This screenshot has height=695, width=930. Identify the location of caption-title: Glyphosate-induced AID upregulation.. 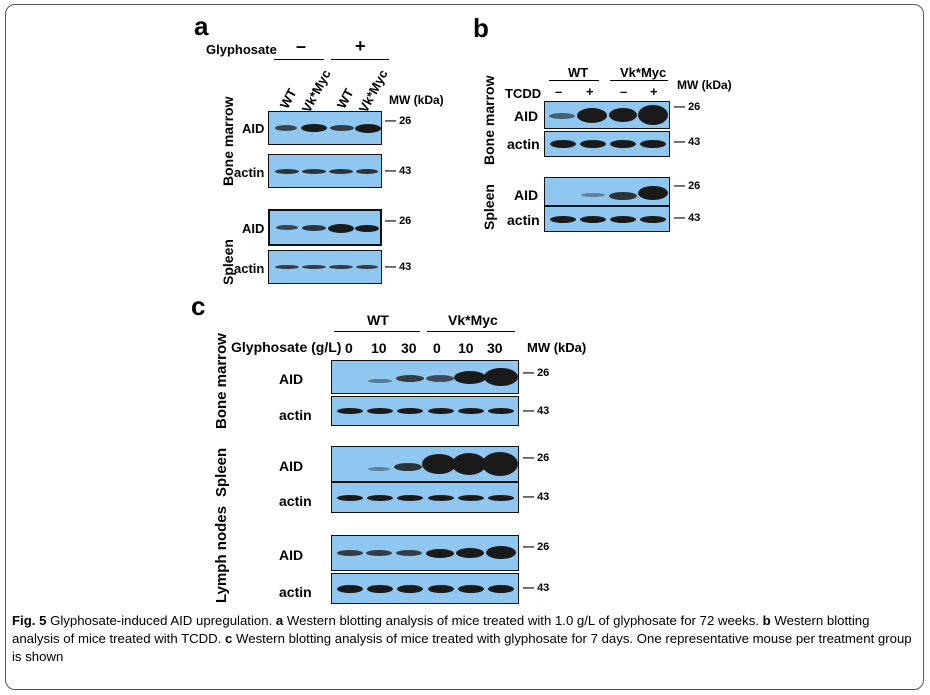
(161, 620).